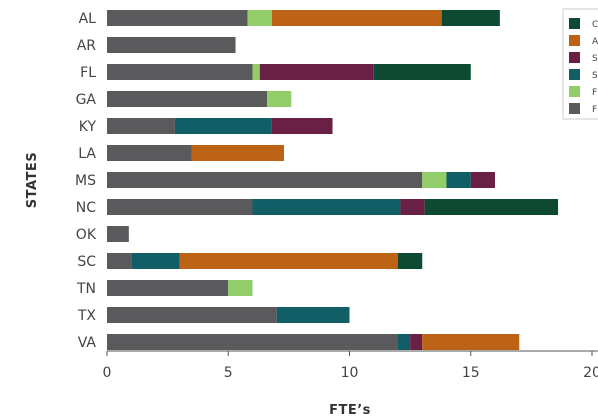 The height and width of the screenshot is (419, 598). What do you see at coordinates (228, 373) in the screenshot?
I see `x-tick-label-5: 5` at bounding box center [228, 373].